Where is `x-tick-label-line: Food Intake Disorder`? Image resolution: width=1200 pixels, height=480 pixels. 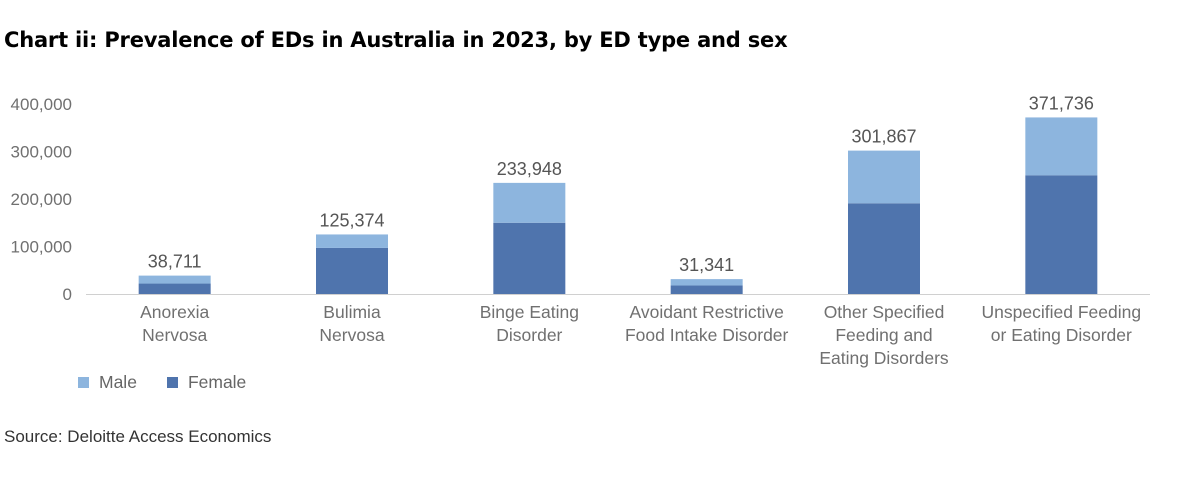
x-tick-label-line: Food Intake Disorder is located at coordinates (707, 335).